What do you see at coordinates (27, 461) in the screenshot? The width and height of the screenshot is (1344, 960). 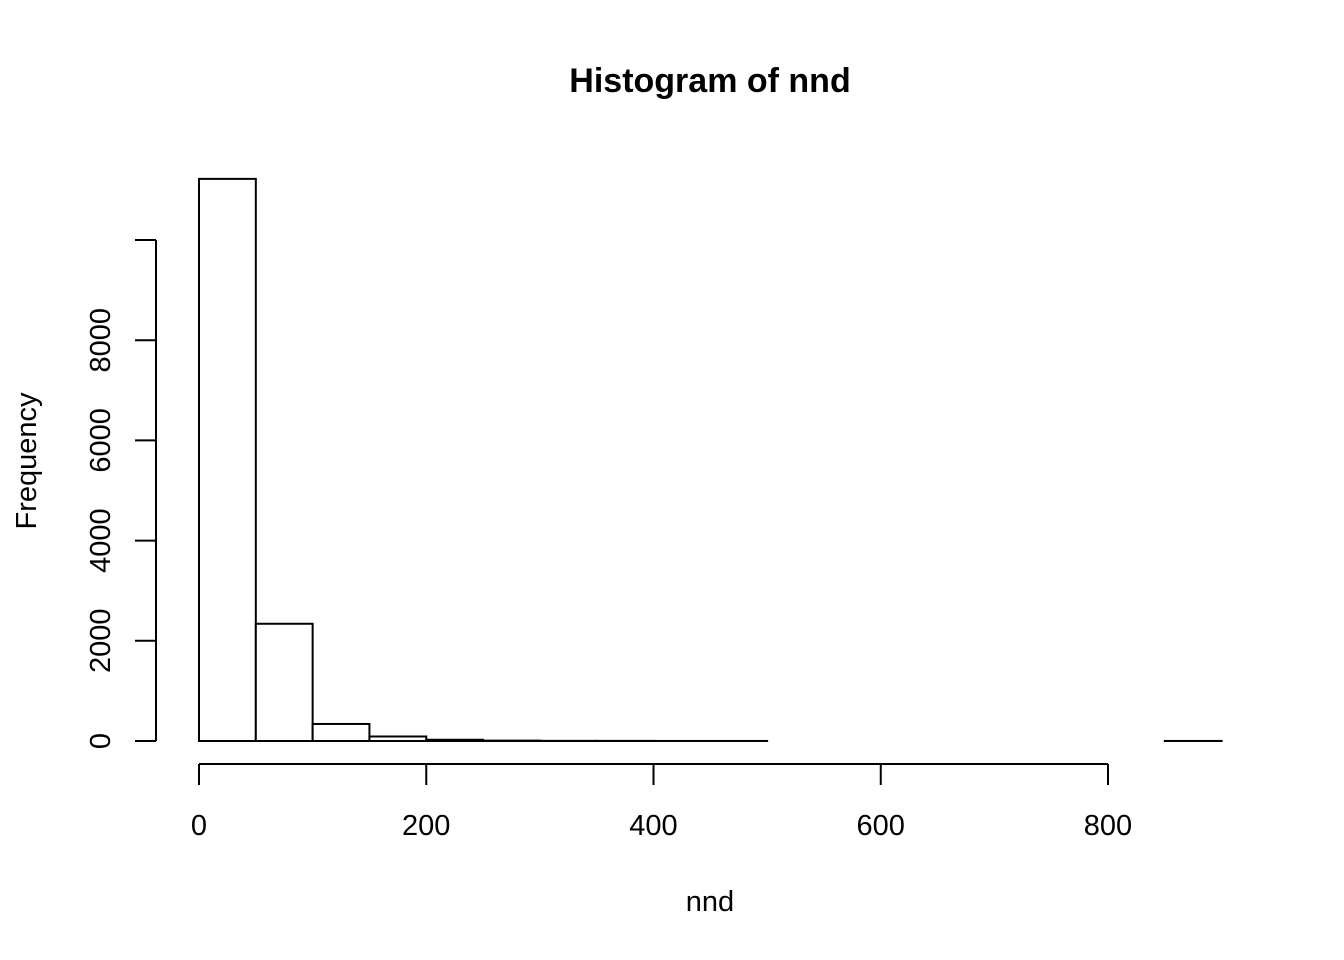 I see `y-axis-label: Frequency` at bounding box center [27, 461].